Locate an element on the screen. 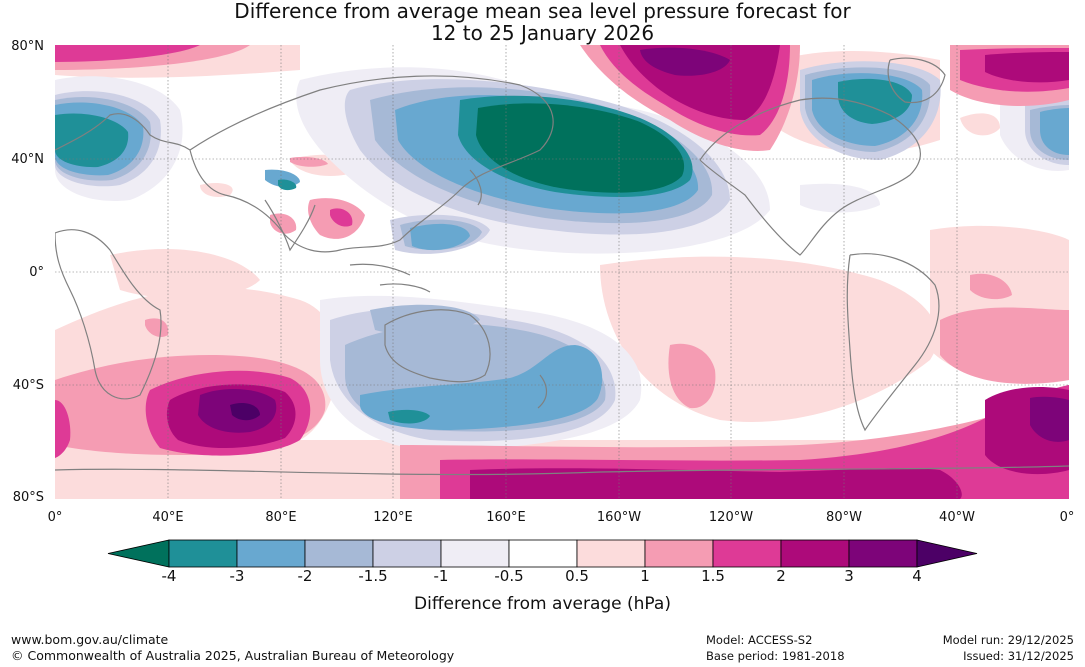 Image resolution: width=1085 pixels, height=667 pixels. lon-label-120w: 120°W is located at coordinates (731, 517).